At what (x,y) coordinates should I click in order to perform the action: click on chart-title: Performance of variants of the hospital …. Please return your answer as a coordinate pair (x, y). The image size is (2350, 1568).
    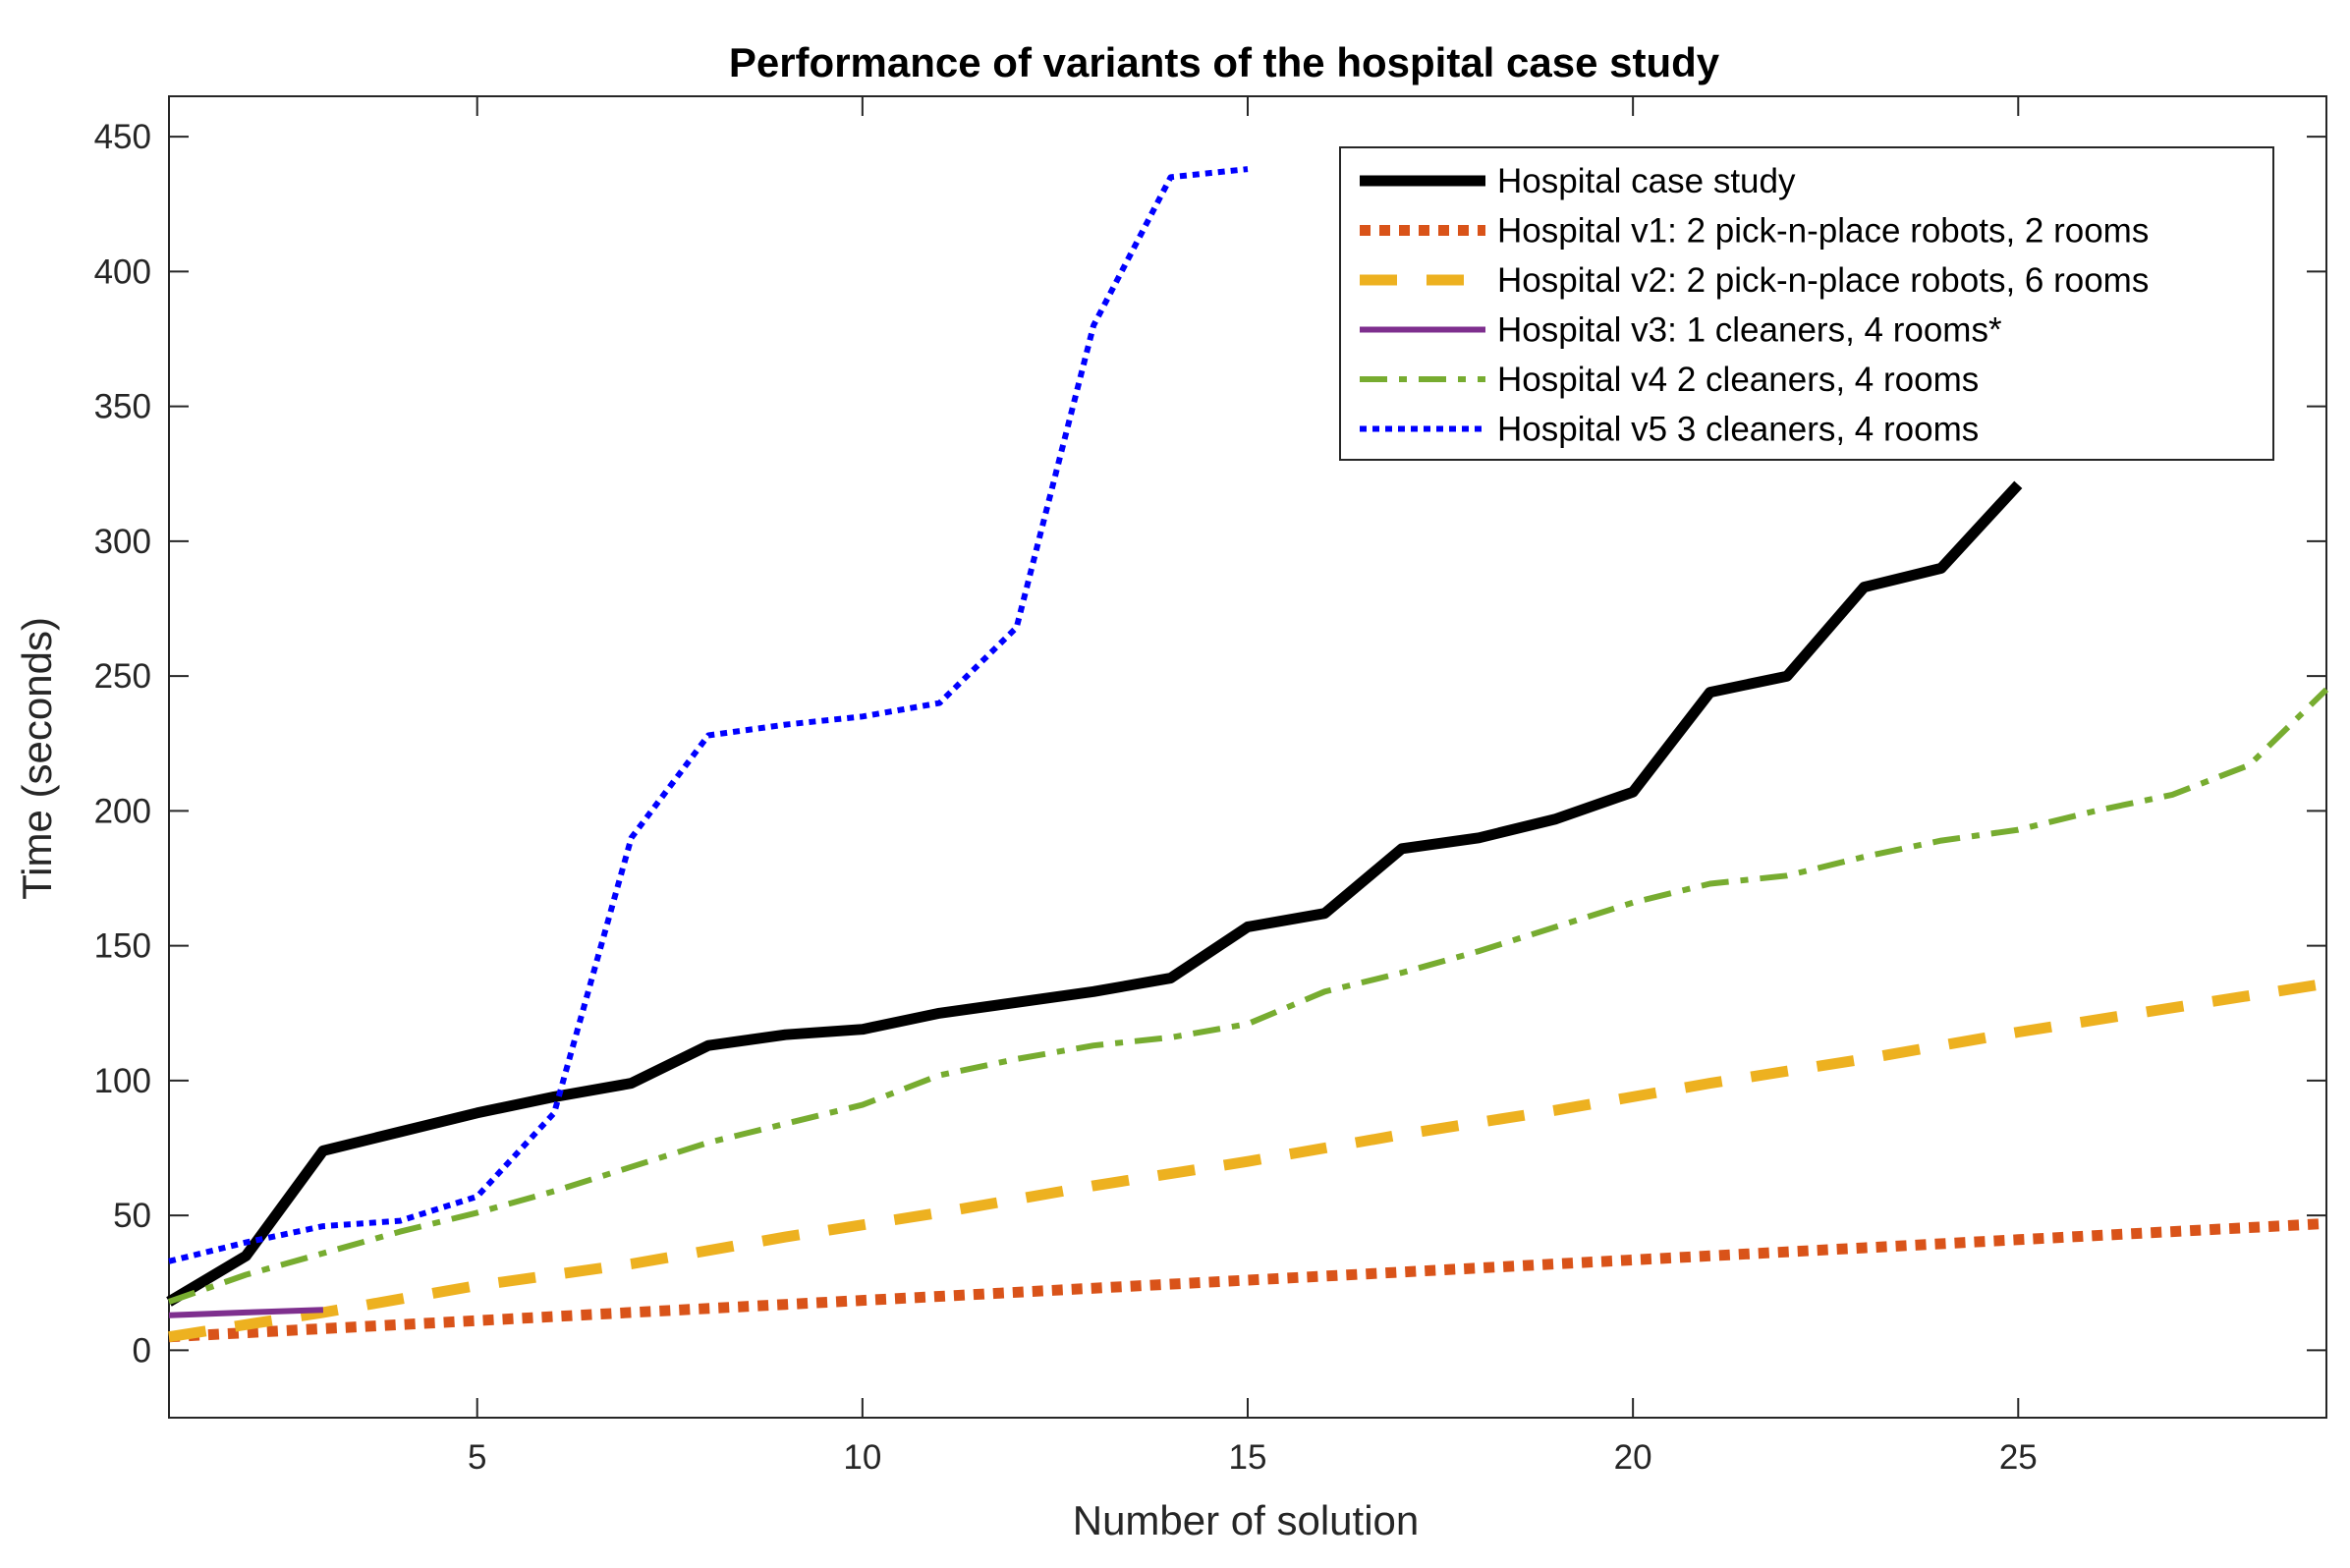
    Looking at the image, I should click on (1224, 62).